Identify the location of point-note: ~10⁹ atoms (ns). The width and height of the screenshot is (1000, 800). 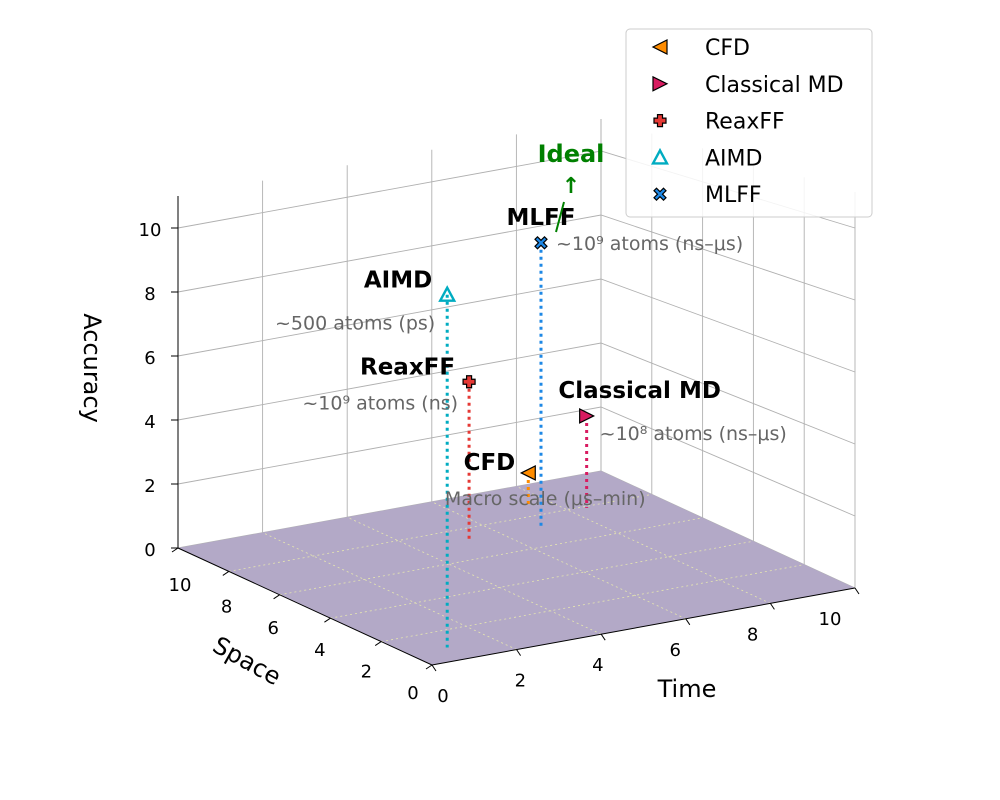
(380, 404).